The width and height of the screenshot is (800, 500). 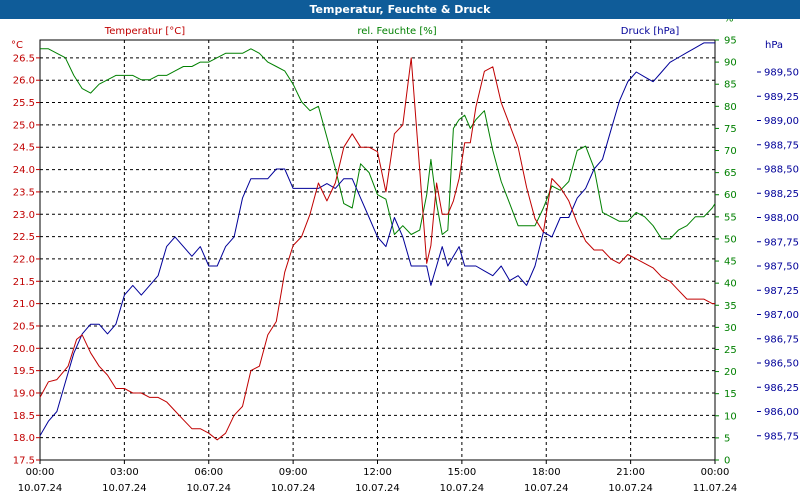 What do you see at coordinates (781, 242) in the screenshot?
I see `pressure-tick-label: 987,75` at bounding box center [781, 242].